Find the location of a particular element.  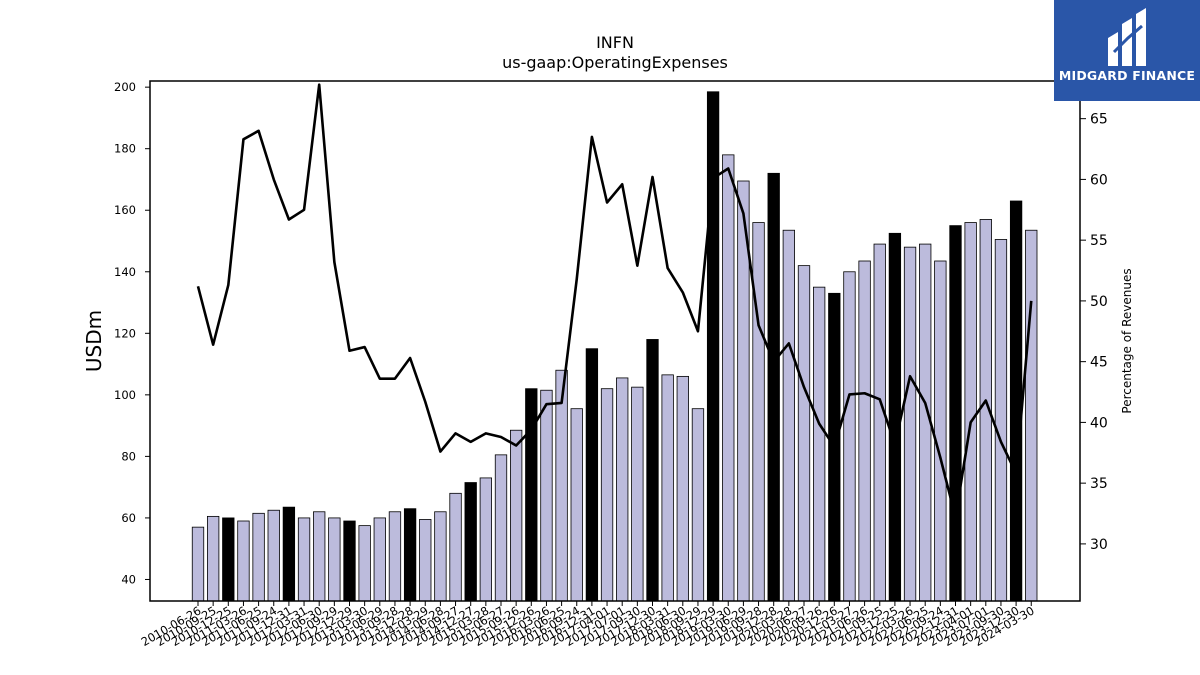

chart-subtitle: us-gaap:OperatingExpenses is located at coordinates (615, 62).